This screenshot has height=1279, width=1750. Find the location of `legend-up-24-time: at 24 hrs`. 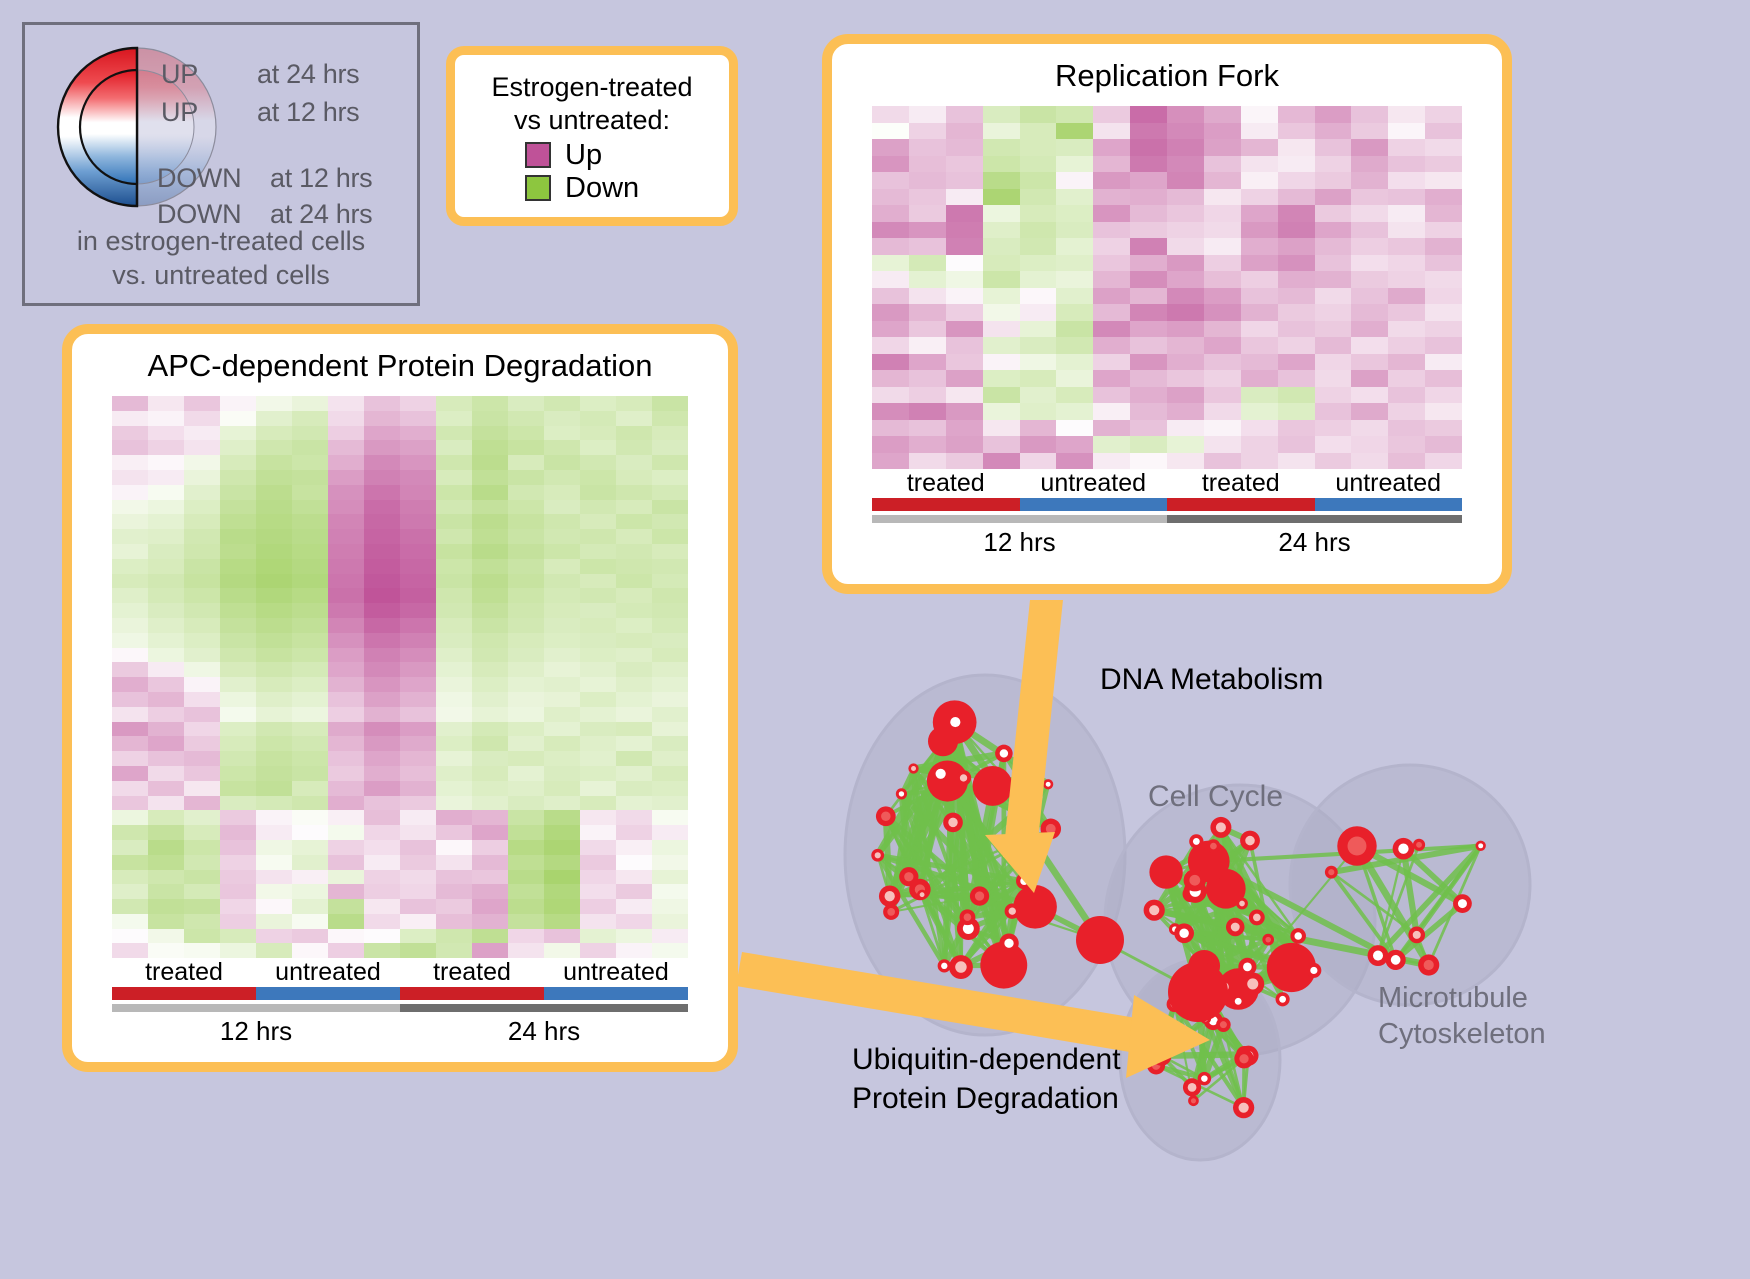

legend-up-24-time: at 24 hrs is located at coordinates (308, 74).